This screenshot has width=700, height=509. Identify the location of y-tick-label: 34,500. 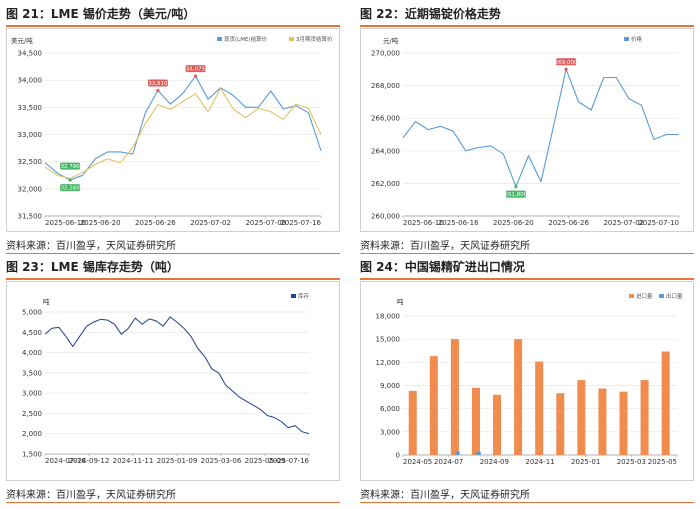
(30, 54).